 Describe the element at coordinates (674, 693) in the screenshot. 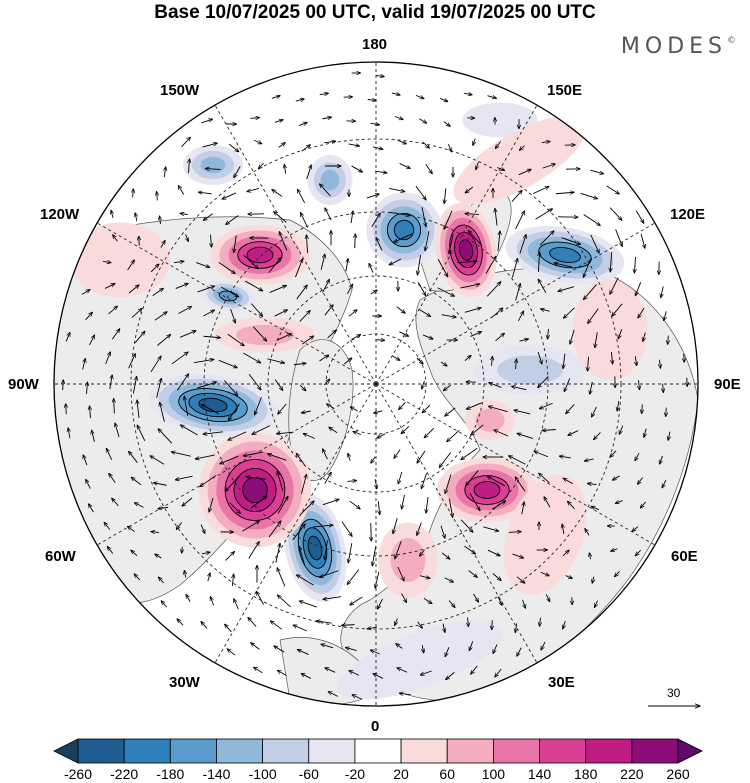

I see `vector-scale-label: 30` at that location.